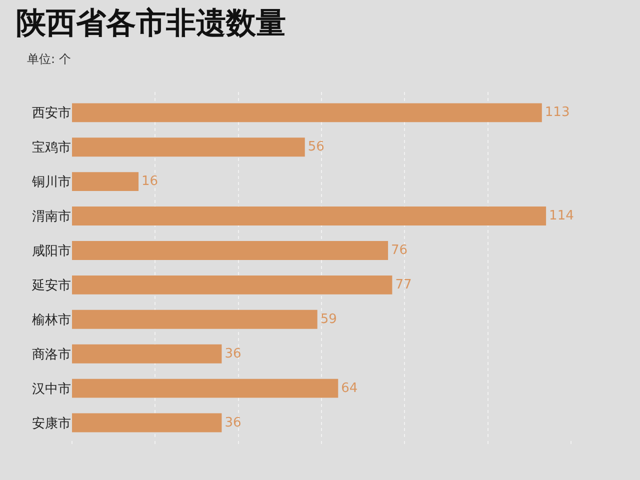  I want to click on data-label: 56, so click(316, 147).